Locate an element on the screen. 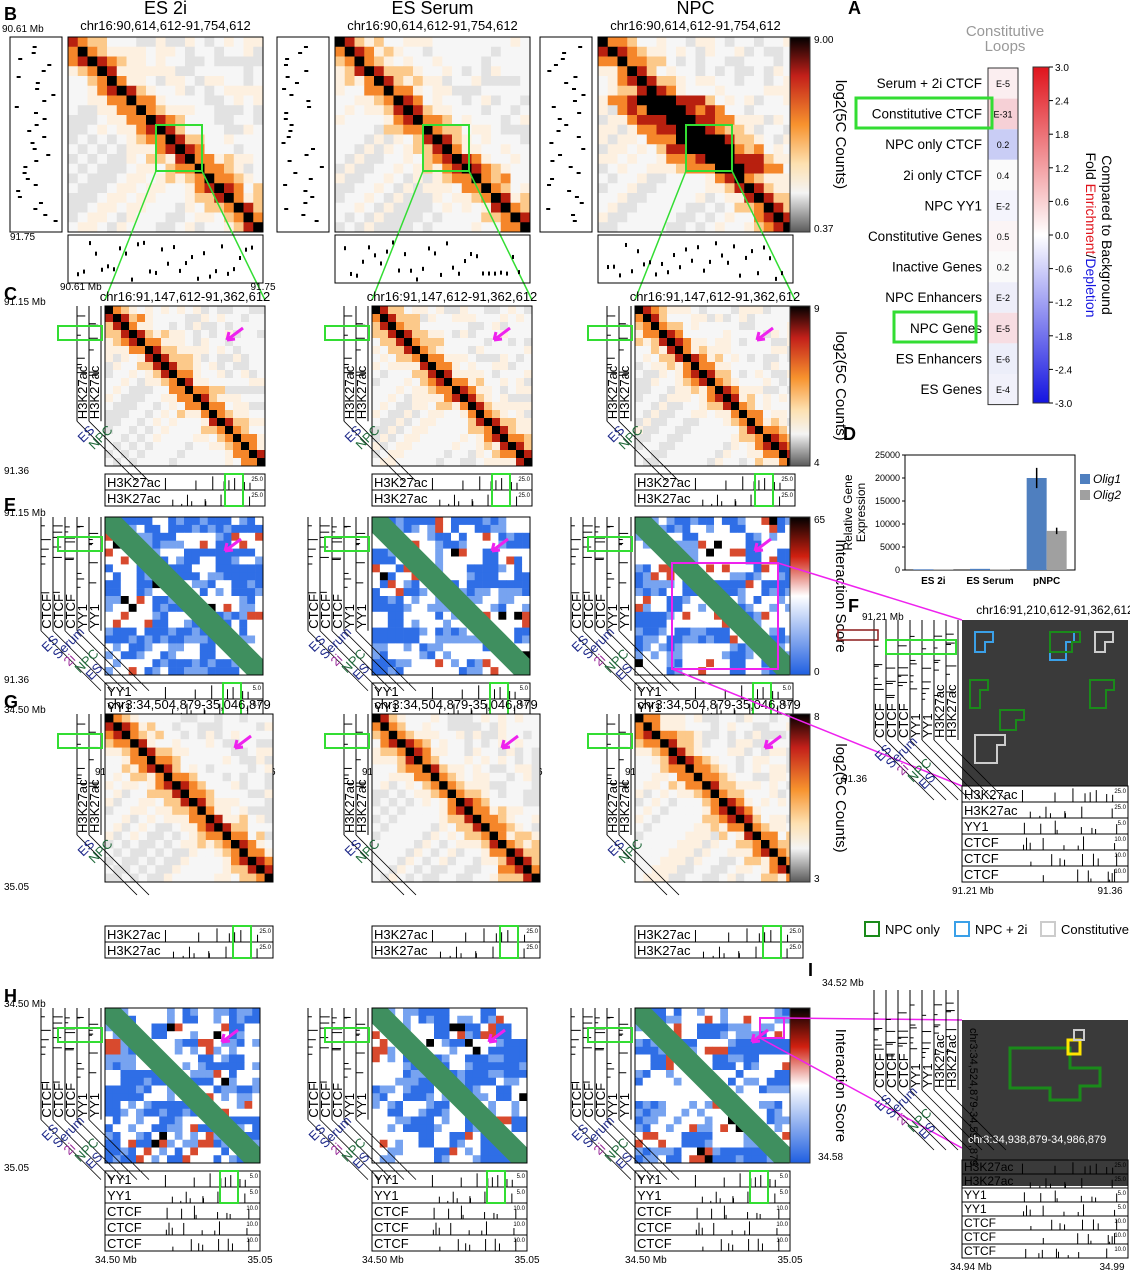  heatmap-frame is located at coordinates (189, 798).